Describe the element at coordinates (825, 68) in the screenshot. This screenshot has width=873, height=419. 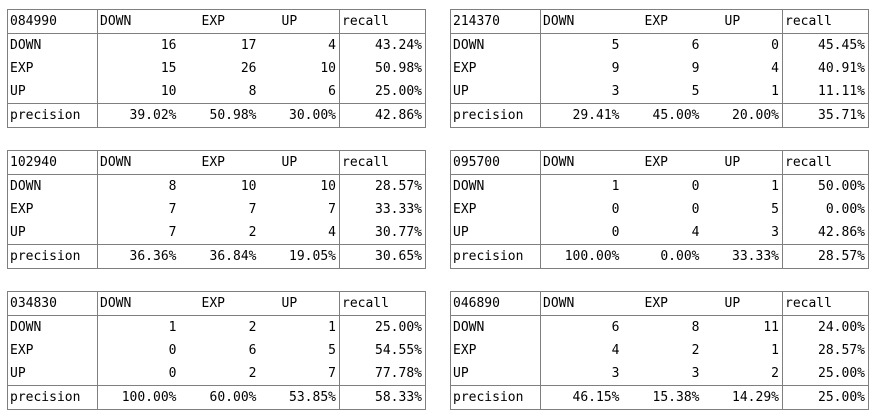
I see `recall-value: 40.91%` at that location.